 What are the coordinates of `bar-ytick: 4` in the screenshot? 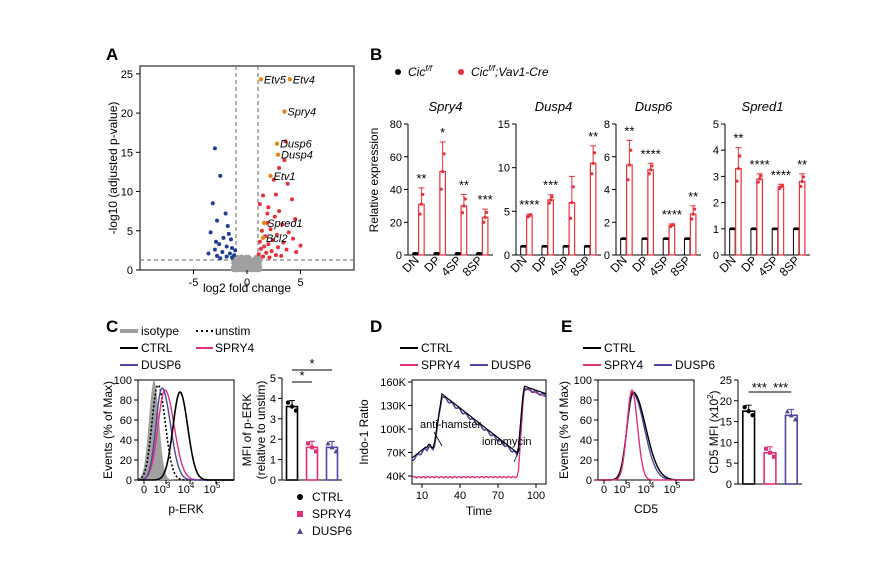 It's located at (607, 191).